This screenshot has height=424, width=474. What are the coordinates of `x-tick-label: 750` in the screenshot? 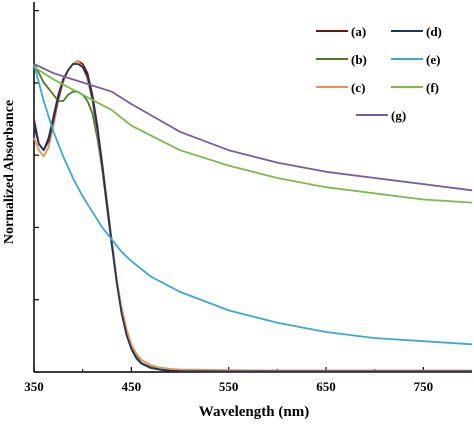 It's located at (424, 386).